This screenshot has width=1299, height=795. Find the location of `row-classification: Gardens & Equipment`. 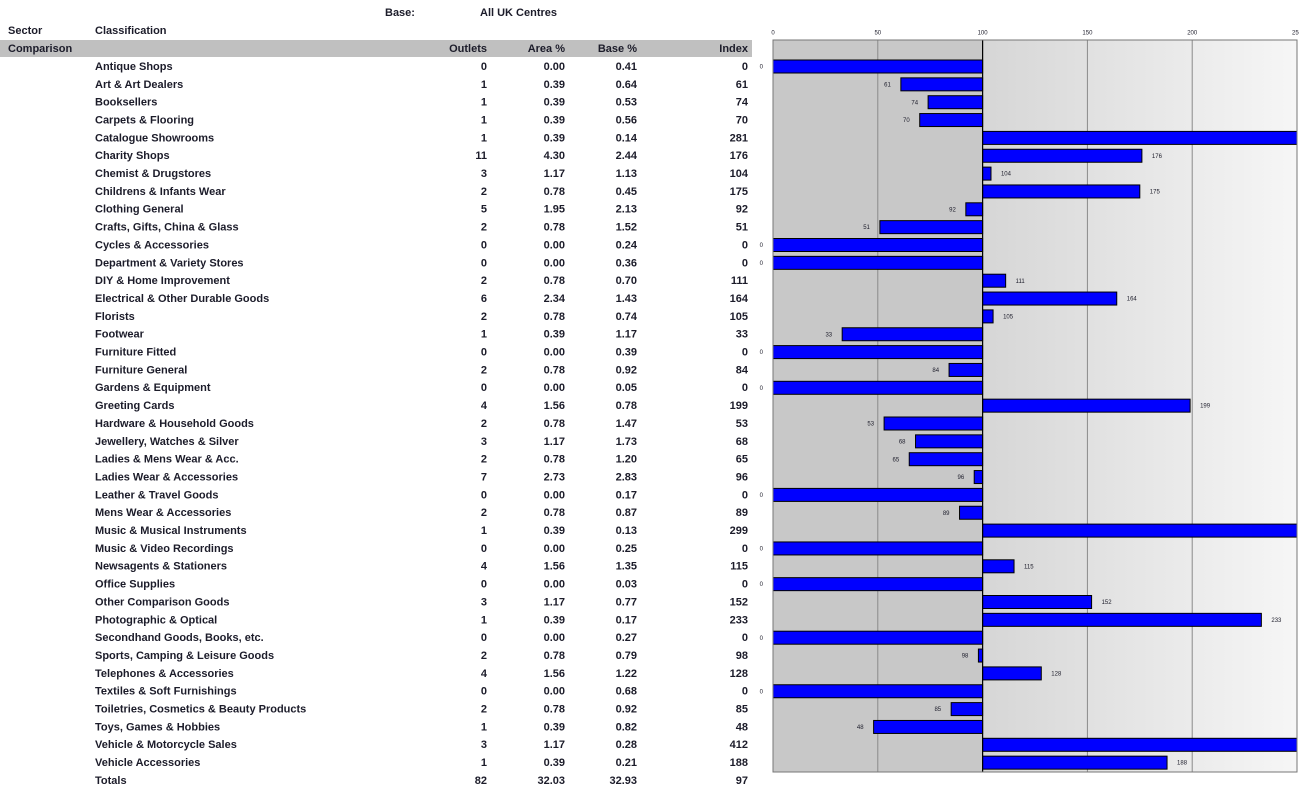

row-classification: Gardens & Equipment is located at coordinates (153, 388).